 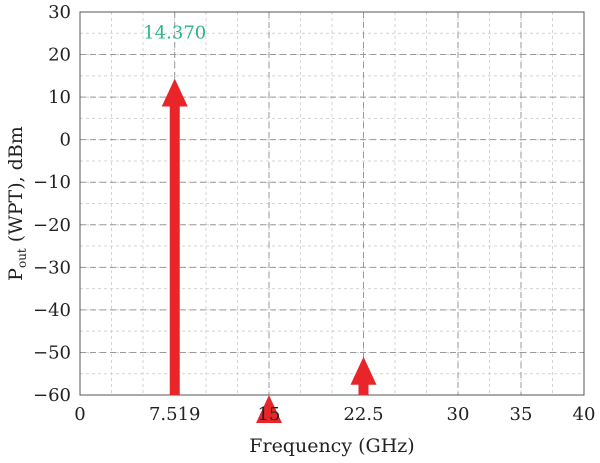 I want to click on peak-value-label: 14.370, so click(x=174, y=33).